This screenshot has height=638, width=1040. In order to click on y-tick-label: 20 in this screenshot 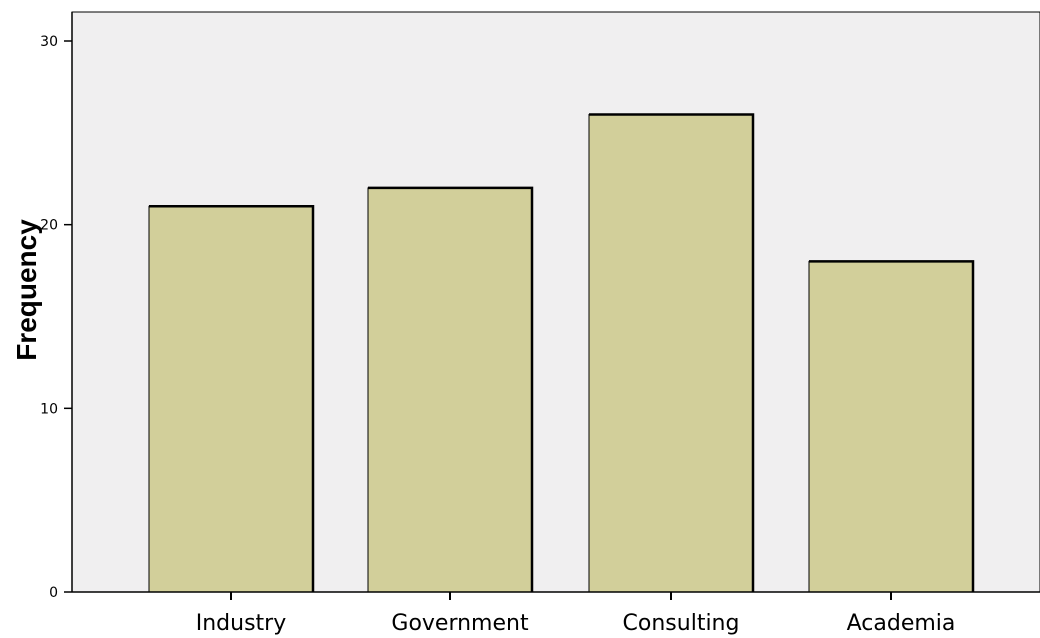, I will do `click(49, 226)`.